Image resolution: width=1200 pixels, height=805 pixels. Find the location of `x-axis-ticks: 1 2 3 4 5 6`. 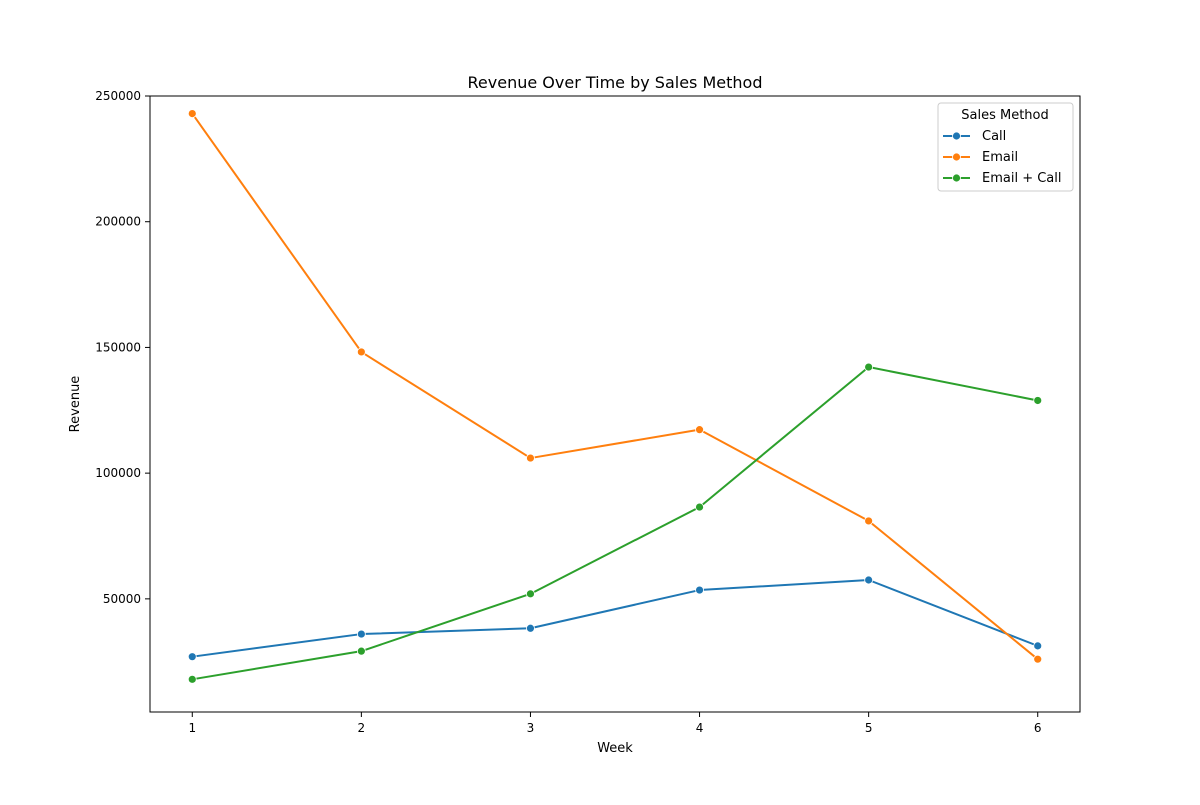

x-axis-ticks: 1 2 3 4 5 6 is located at coordinates (615, 723).